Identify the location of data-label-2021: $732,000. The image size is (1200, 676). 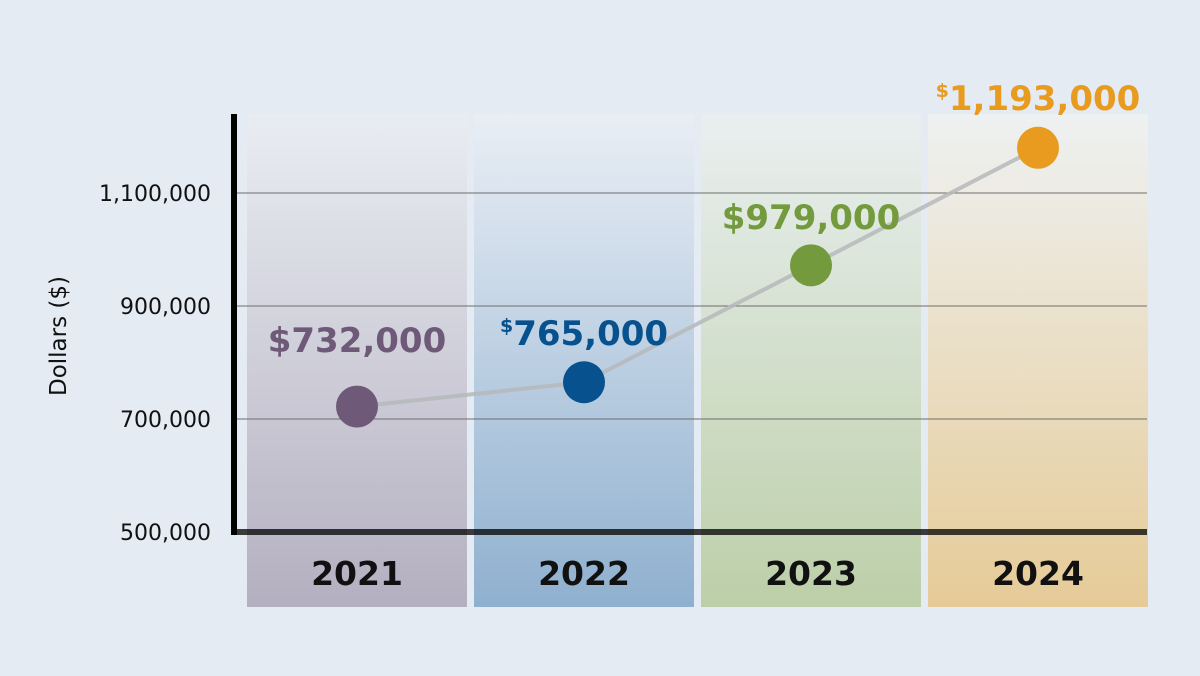
(357, 341).